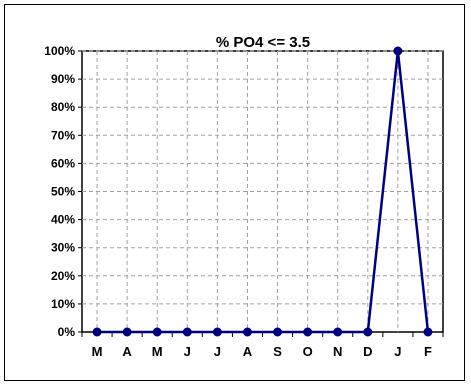 This screenshot has height=387, width=471. What do you see at coordinates (63, 79) in the screenshot?
I see `y-tick-label: 90%` at bounding box center [63, 79].